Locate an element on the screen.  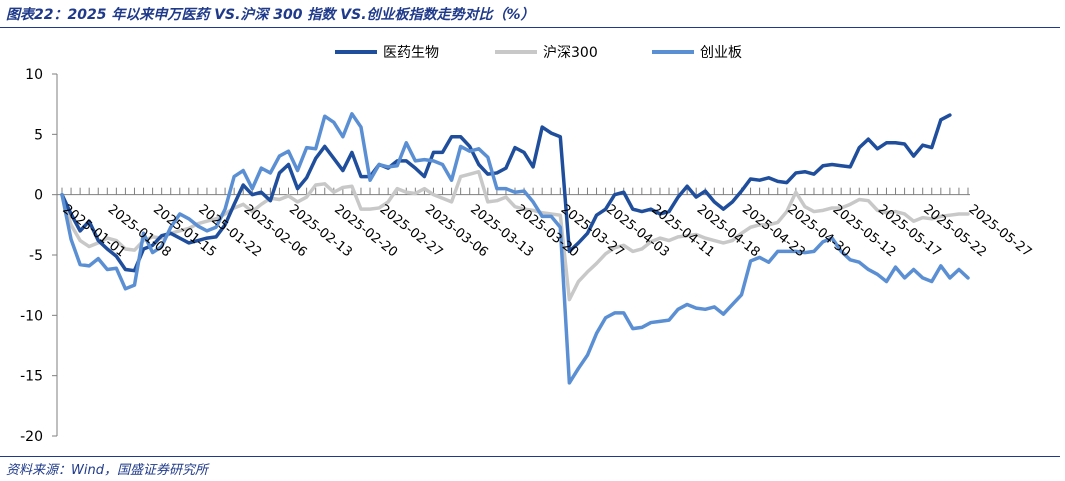
source-note: 资料来源：Wind，国盛证券研究所 is located at coordinates (107, 470).